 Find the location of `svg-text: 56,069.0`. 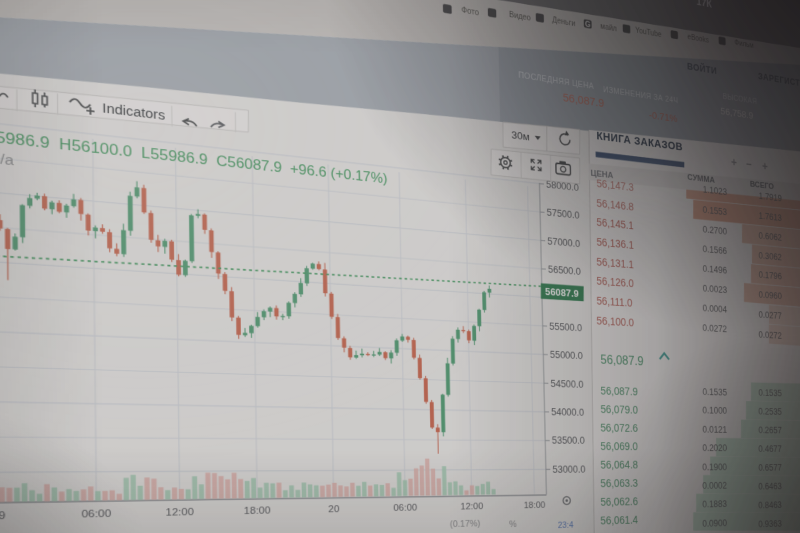

svg-text: 56,069.0 is located at coordinates (619, 447).